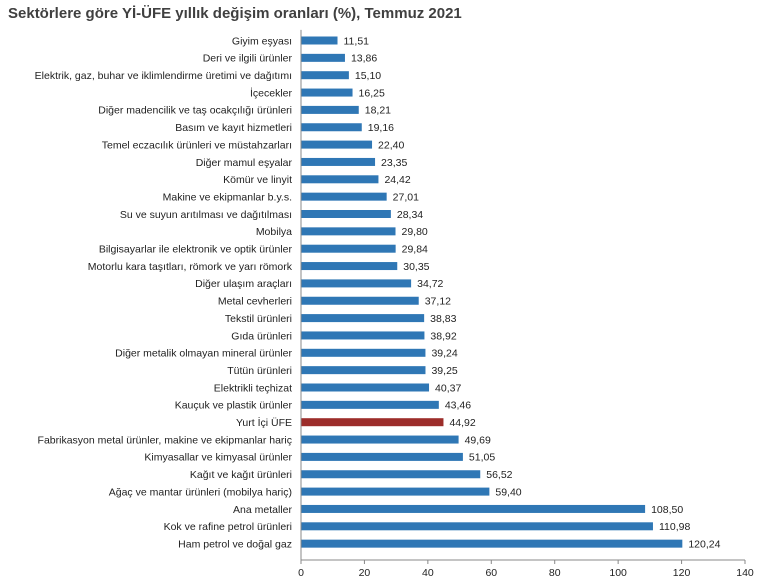 This screenshot has height=588, width=770. I want to click on value-label: 38,92, so click(443, 336).